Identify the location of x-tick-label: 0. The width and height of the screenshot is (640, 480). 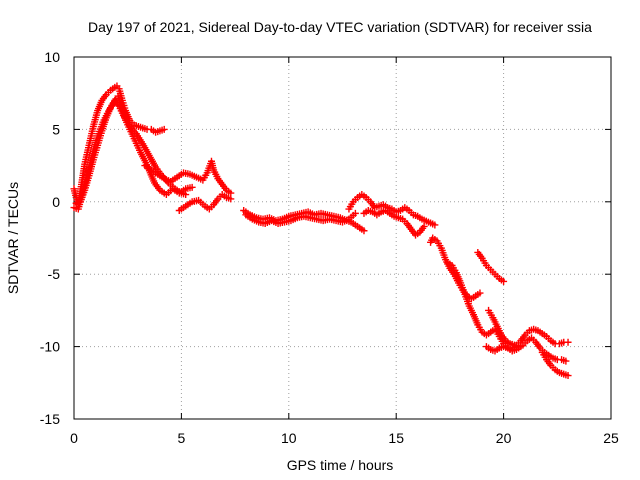
(74, 438).